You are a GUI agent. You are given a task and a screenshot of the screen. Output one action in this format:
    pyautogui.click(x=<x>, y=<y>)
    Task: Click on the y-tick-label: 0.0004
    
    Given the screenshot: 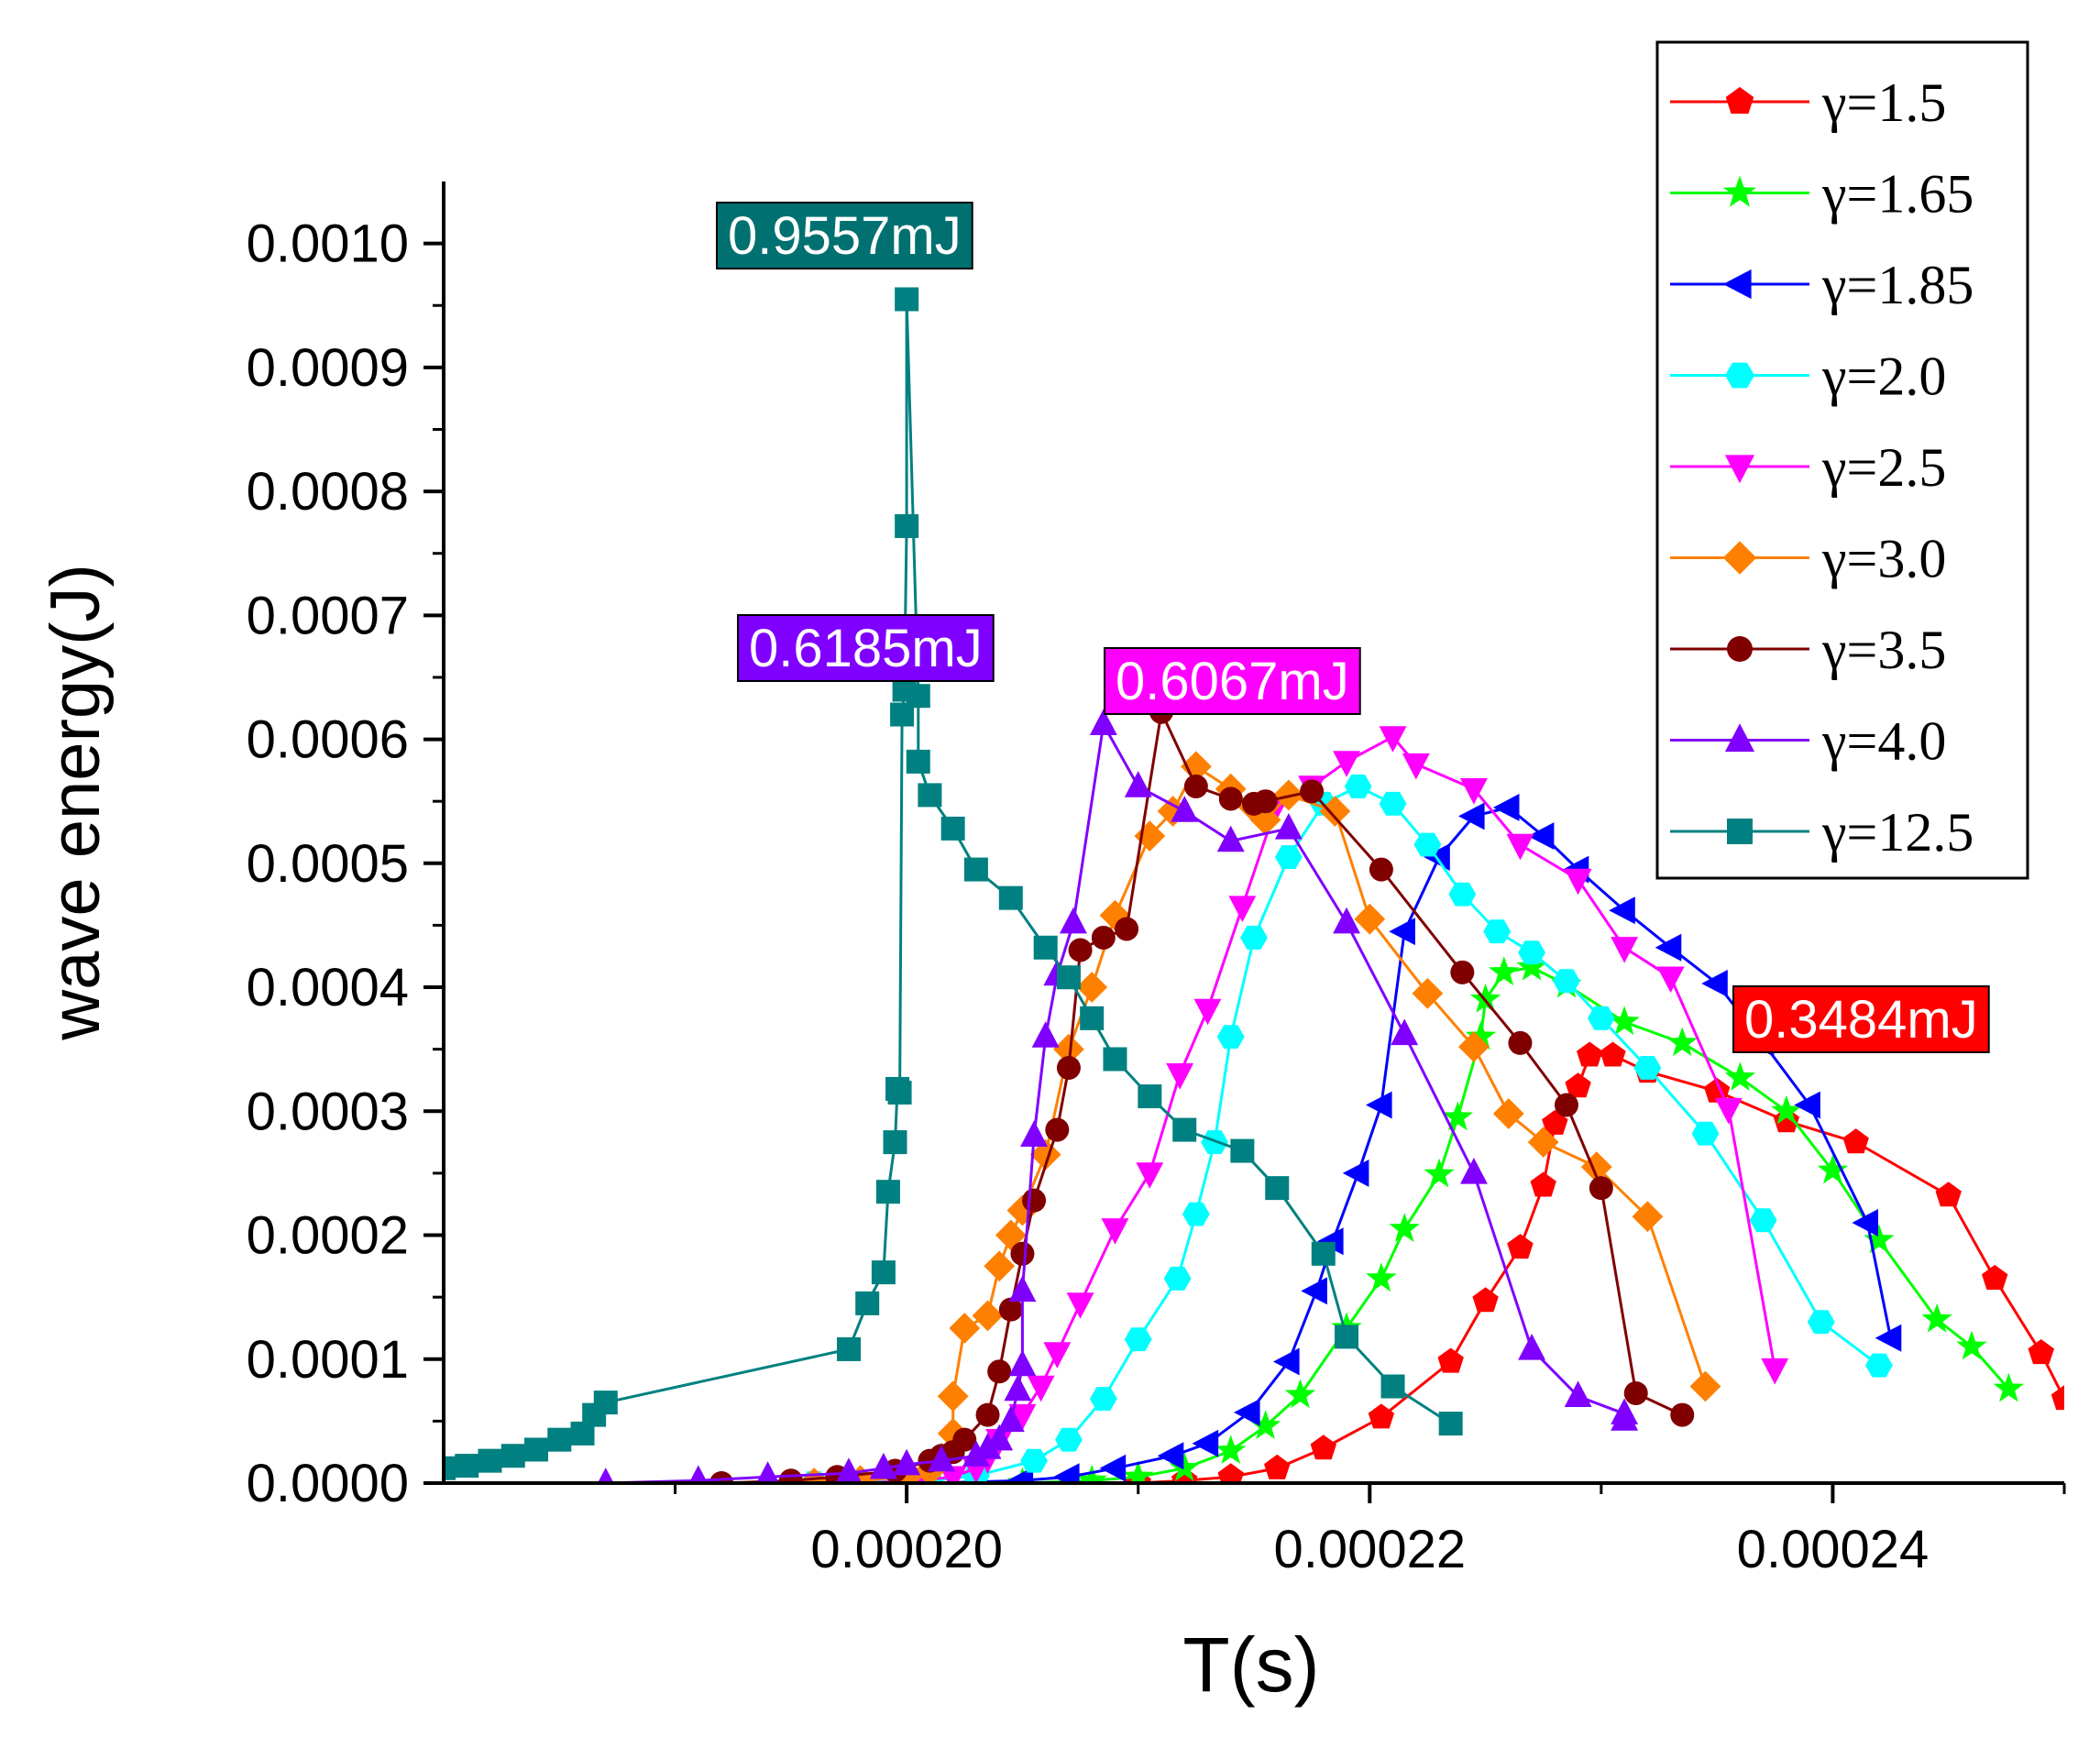 What is the action you would take?
    pyautogui.click(x=328, y=987)
    